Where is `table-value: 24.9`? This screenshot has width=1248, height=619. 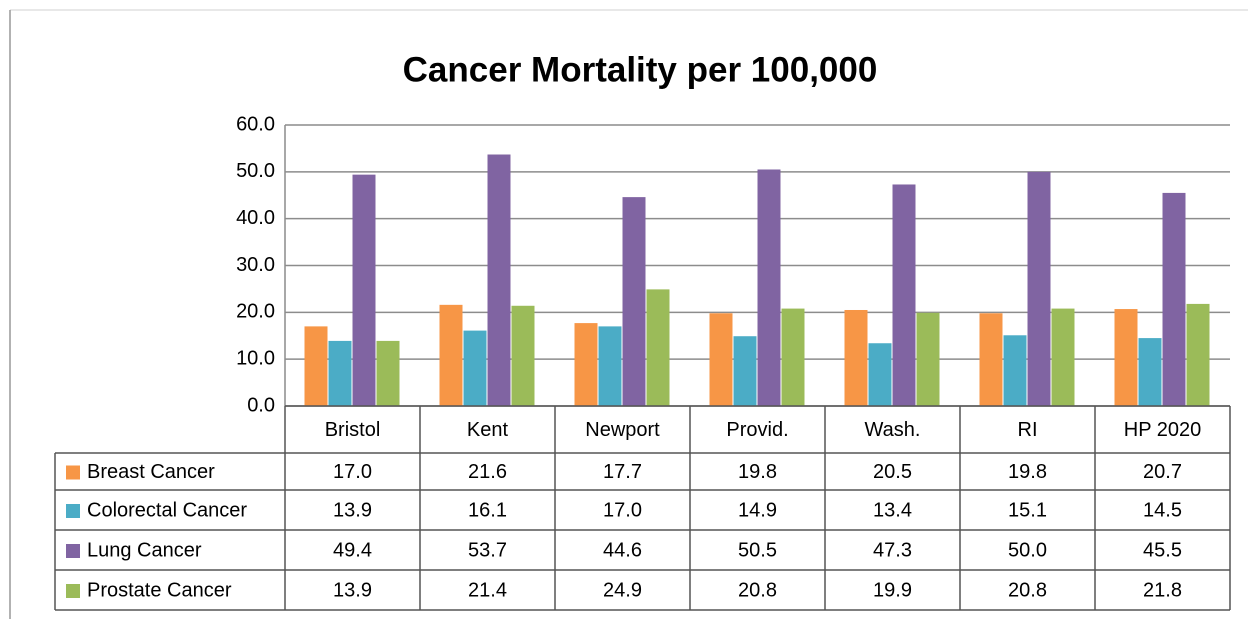 table-value: 24.9 is located at coordinates (622, 590).